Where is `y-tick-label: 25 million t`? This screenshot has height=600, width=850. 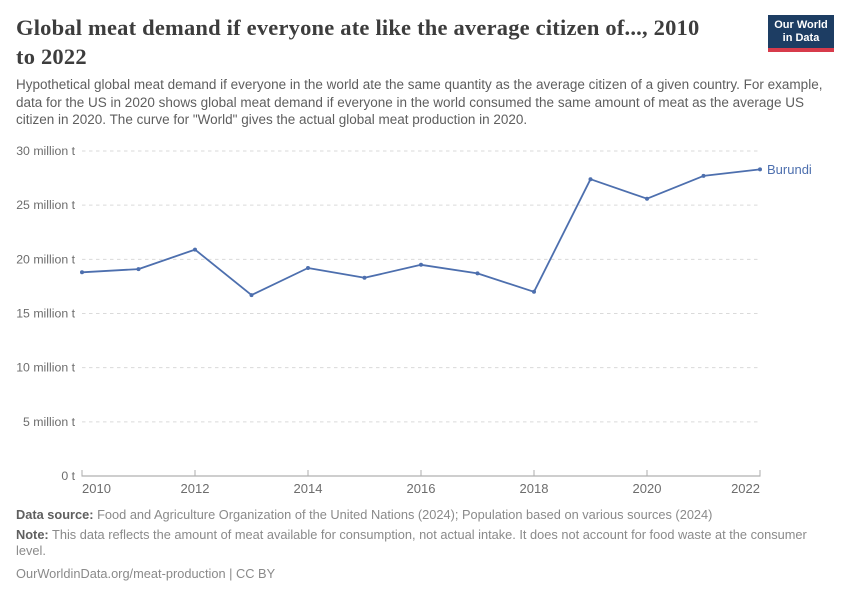 y-tick-label: 25 million t is located at coordinates (45, 205).